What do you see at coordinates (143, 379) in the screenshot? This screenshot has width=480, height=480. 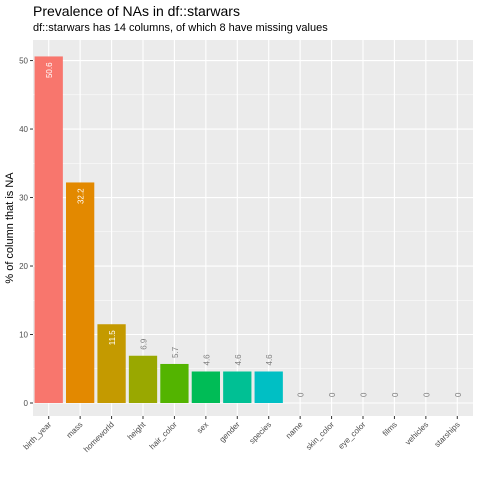 I see `bar-height` at bounding box center [143, 379].